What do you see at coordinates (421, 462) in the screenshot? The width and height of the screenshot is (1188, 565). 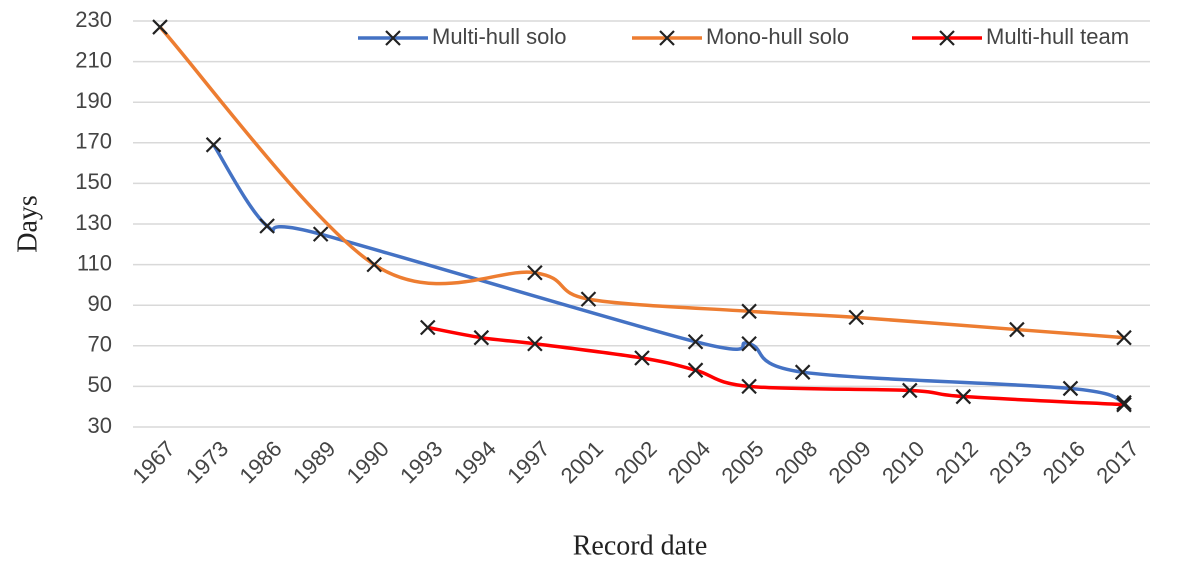 I see `x-tick-label: 1993` at bounding box center [421, 462].